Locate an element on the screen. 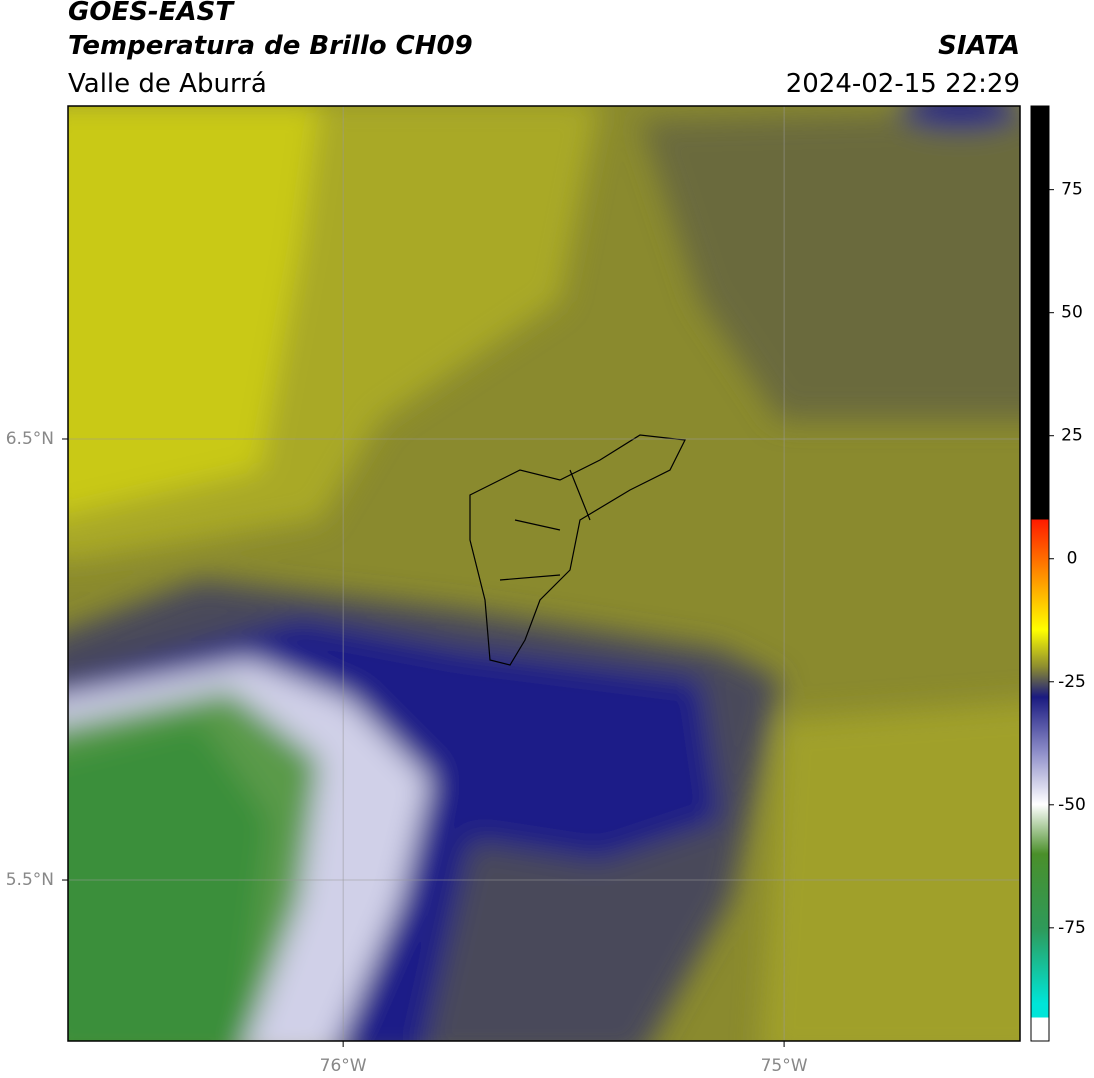 This screenshot has height=1078, width=1094. aburra-outline is located at coordinates (577, 550).